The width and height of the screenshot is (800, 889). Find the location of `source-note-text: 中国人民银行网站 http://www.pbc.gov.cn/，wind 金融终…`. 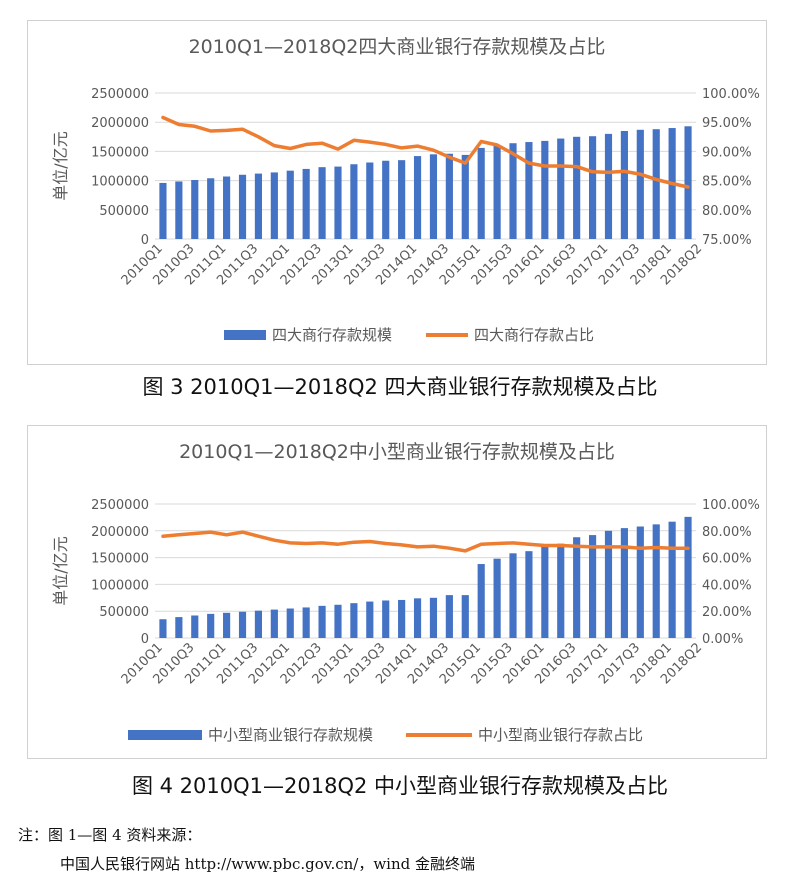

source-note-text: 中国人民银行网站 http://www.pbc.gov.cn/，wind 金融终… is located at coordinates (268, 864).